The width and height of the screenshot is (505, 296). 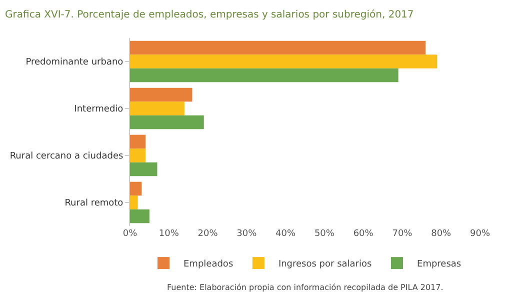 I want to click on x-tick-label: 20%, so click(x=208, y=234).